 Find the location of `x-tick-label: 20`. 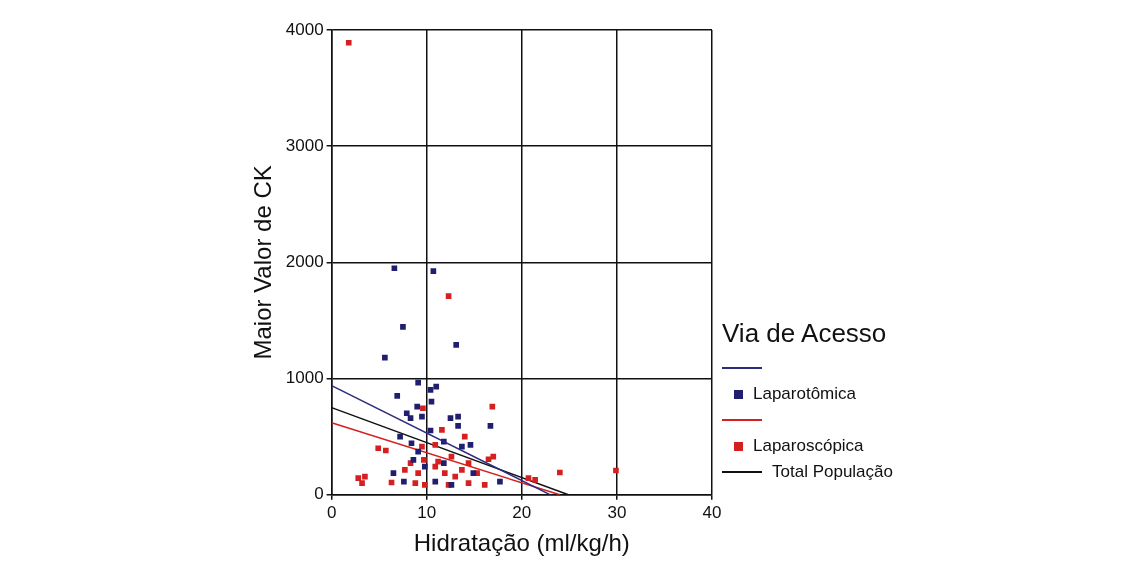

x-tick-label: 20 is located at coordinates (522, 512).